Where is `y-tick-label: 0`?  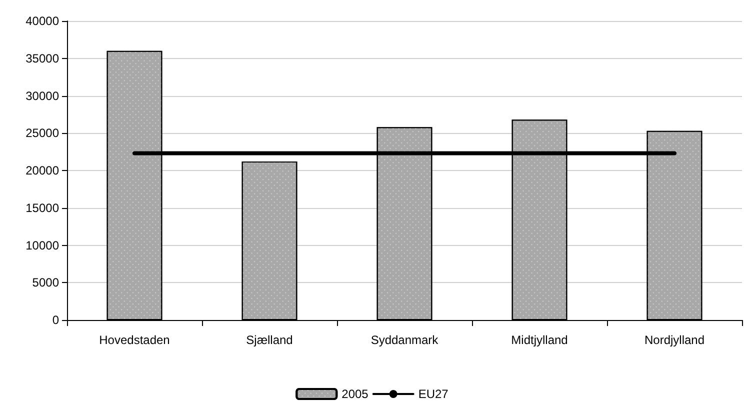 y-tick-label: 0 is located at coordinates (56, 320).